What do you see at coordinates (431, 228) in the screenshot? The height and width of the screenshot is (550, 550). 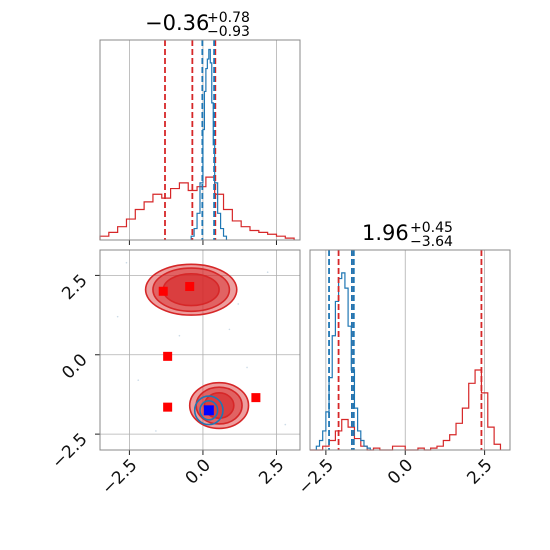 I see `title-bottom-right-plus: +0.45` at bounding box center [431, 228].